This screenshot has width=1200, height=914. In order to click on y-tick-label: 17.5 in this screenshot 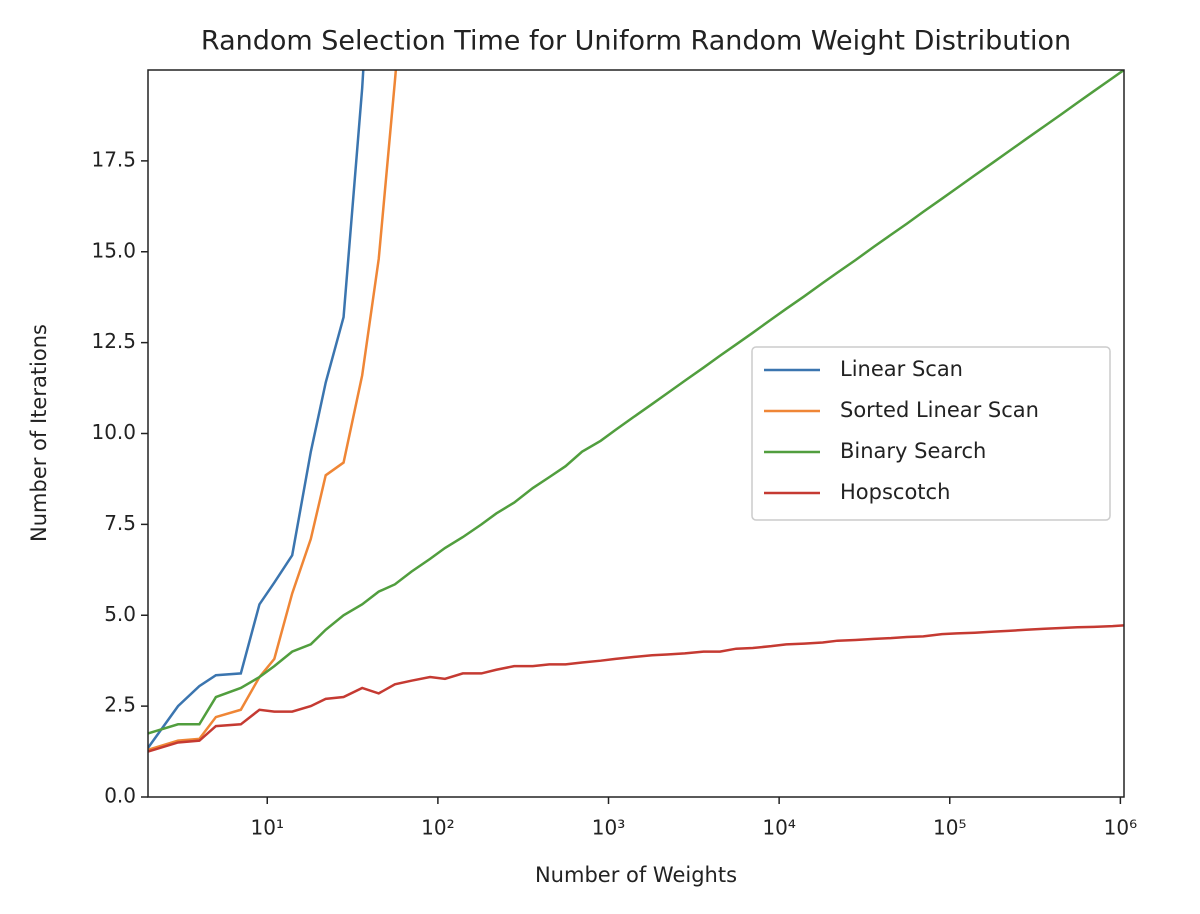, I will do `click(113, 159)`.